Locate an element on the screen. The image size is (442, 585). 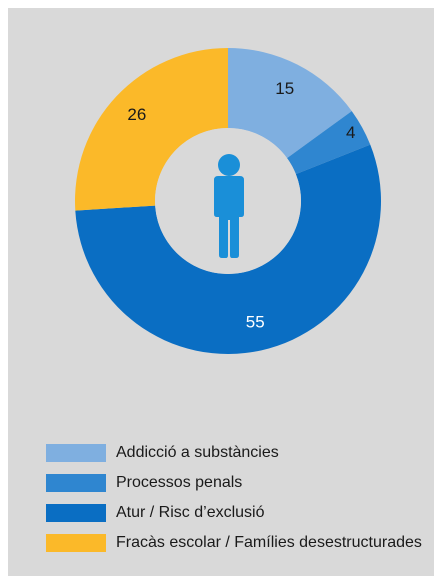
legend-item: Addicció a substàncies is located at coordinates (234, 453).